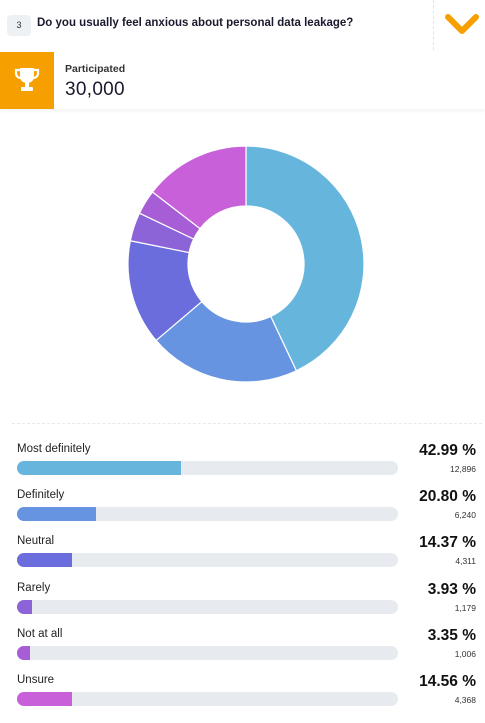 The height and width of the screenshot is (723, 485). Describe the element at coordinates (465, 608) in the screenshot. I see `result-count: 1,179` at that location.